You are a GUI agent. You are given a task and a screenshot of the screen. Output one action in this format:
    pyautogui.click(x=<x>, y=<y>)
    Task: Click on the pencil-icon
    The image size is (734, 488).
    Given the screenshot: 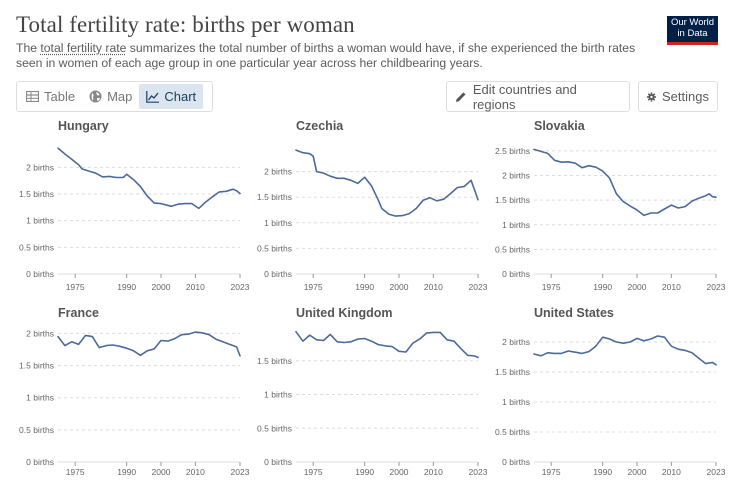 What is the action you would take?
    pyautogui.click(x=460, y=96)
    